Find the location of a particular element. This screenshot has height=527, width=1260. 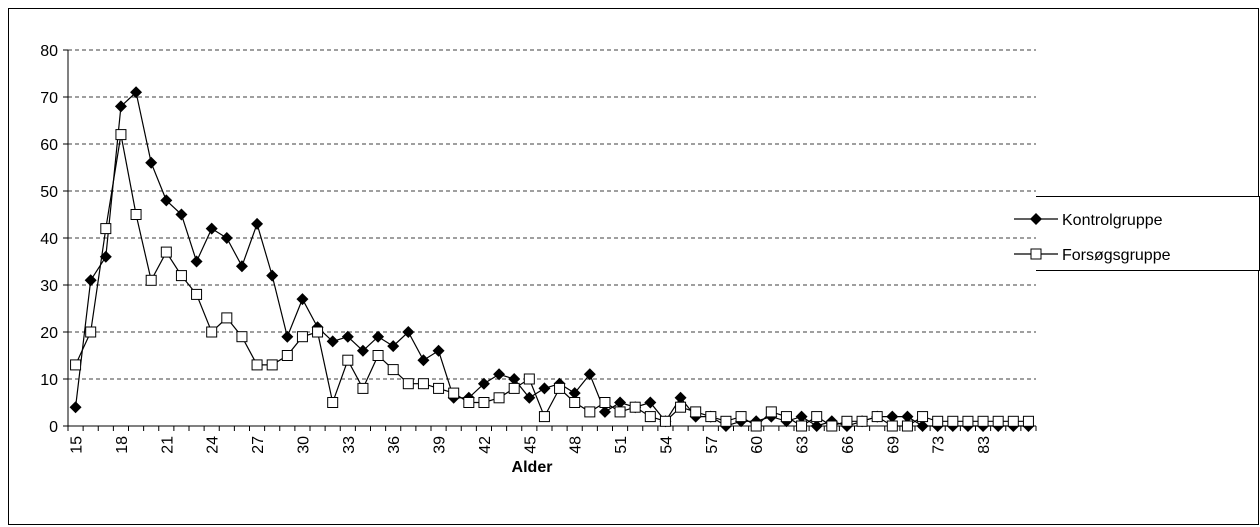

x-tick-label: 33 is located at coordinates (349, 445).